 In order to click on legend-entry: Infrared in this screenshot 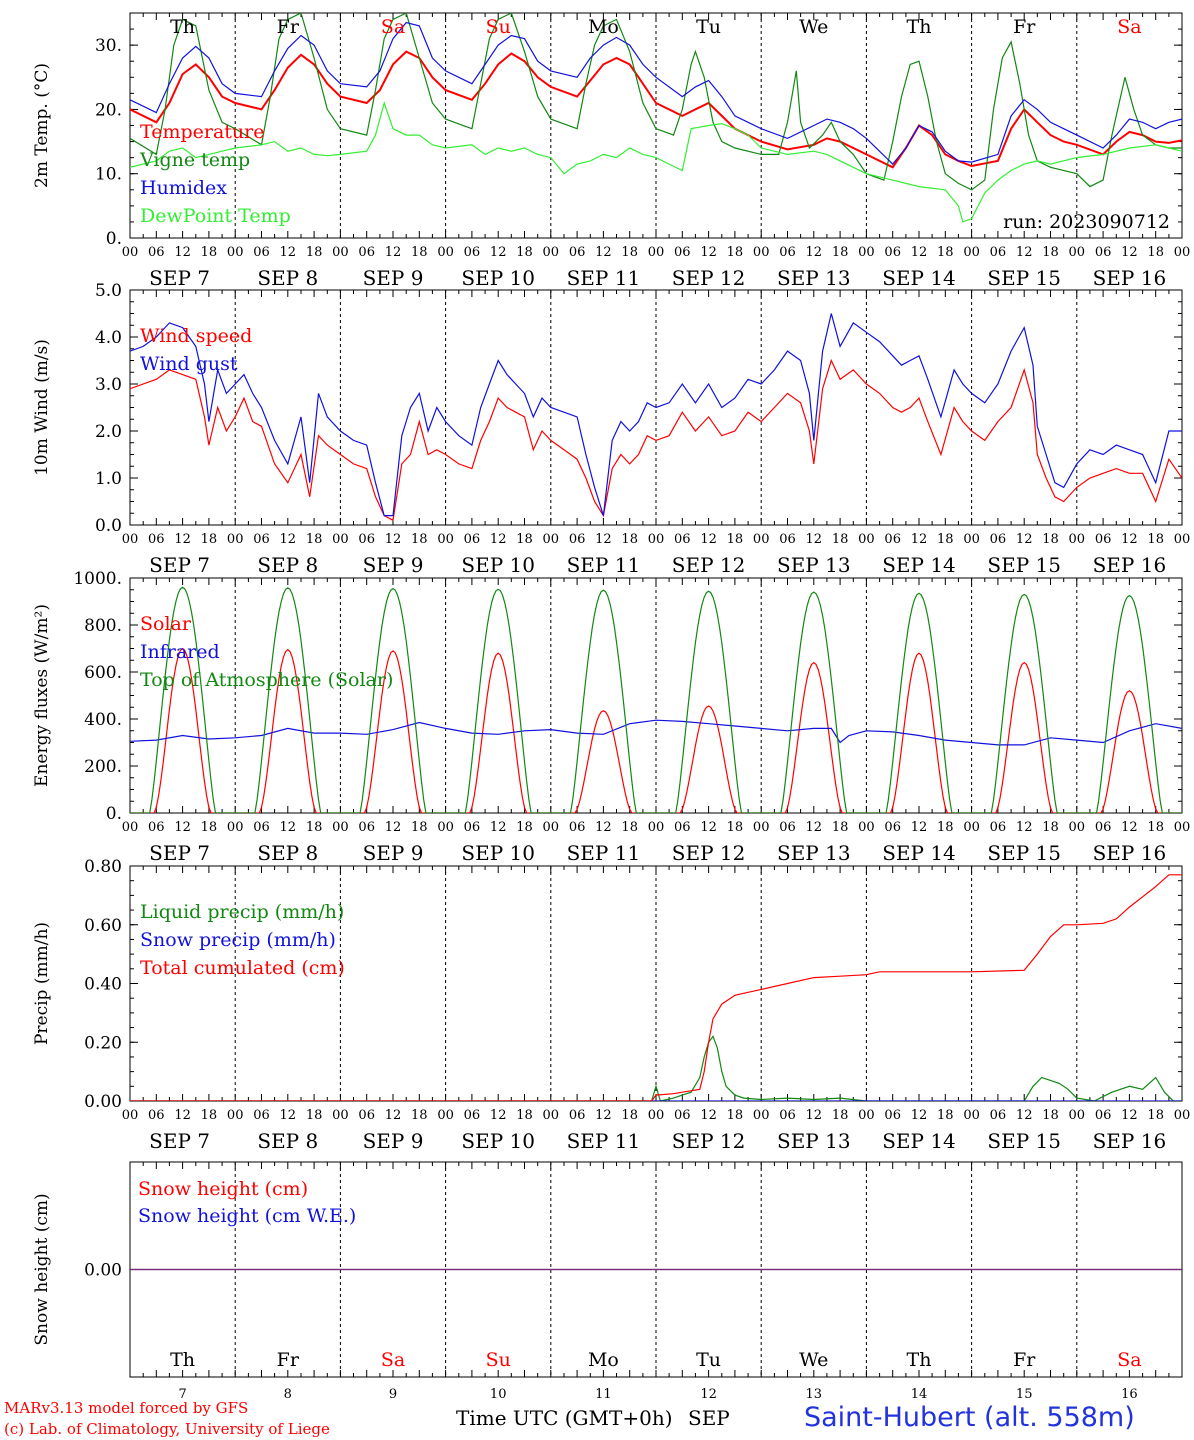, I will do `click(180, 652)`.